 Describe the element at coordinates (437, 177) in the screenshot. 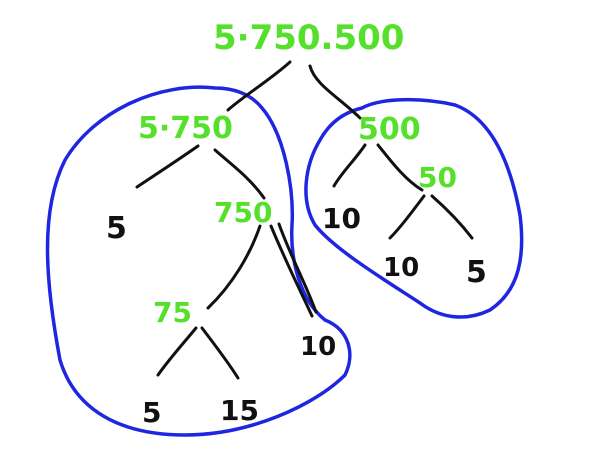

I see `node-50-label: 50` at that location.